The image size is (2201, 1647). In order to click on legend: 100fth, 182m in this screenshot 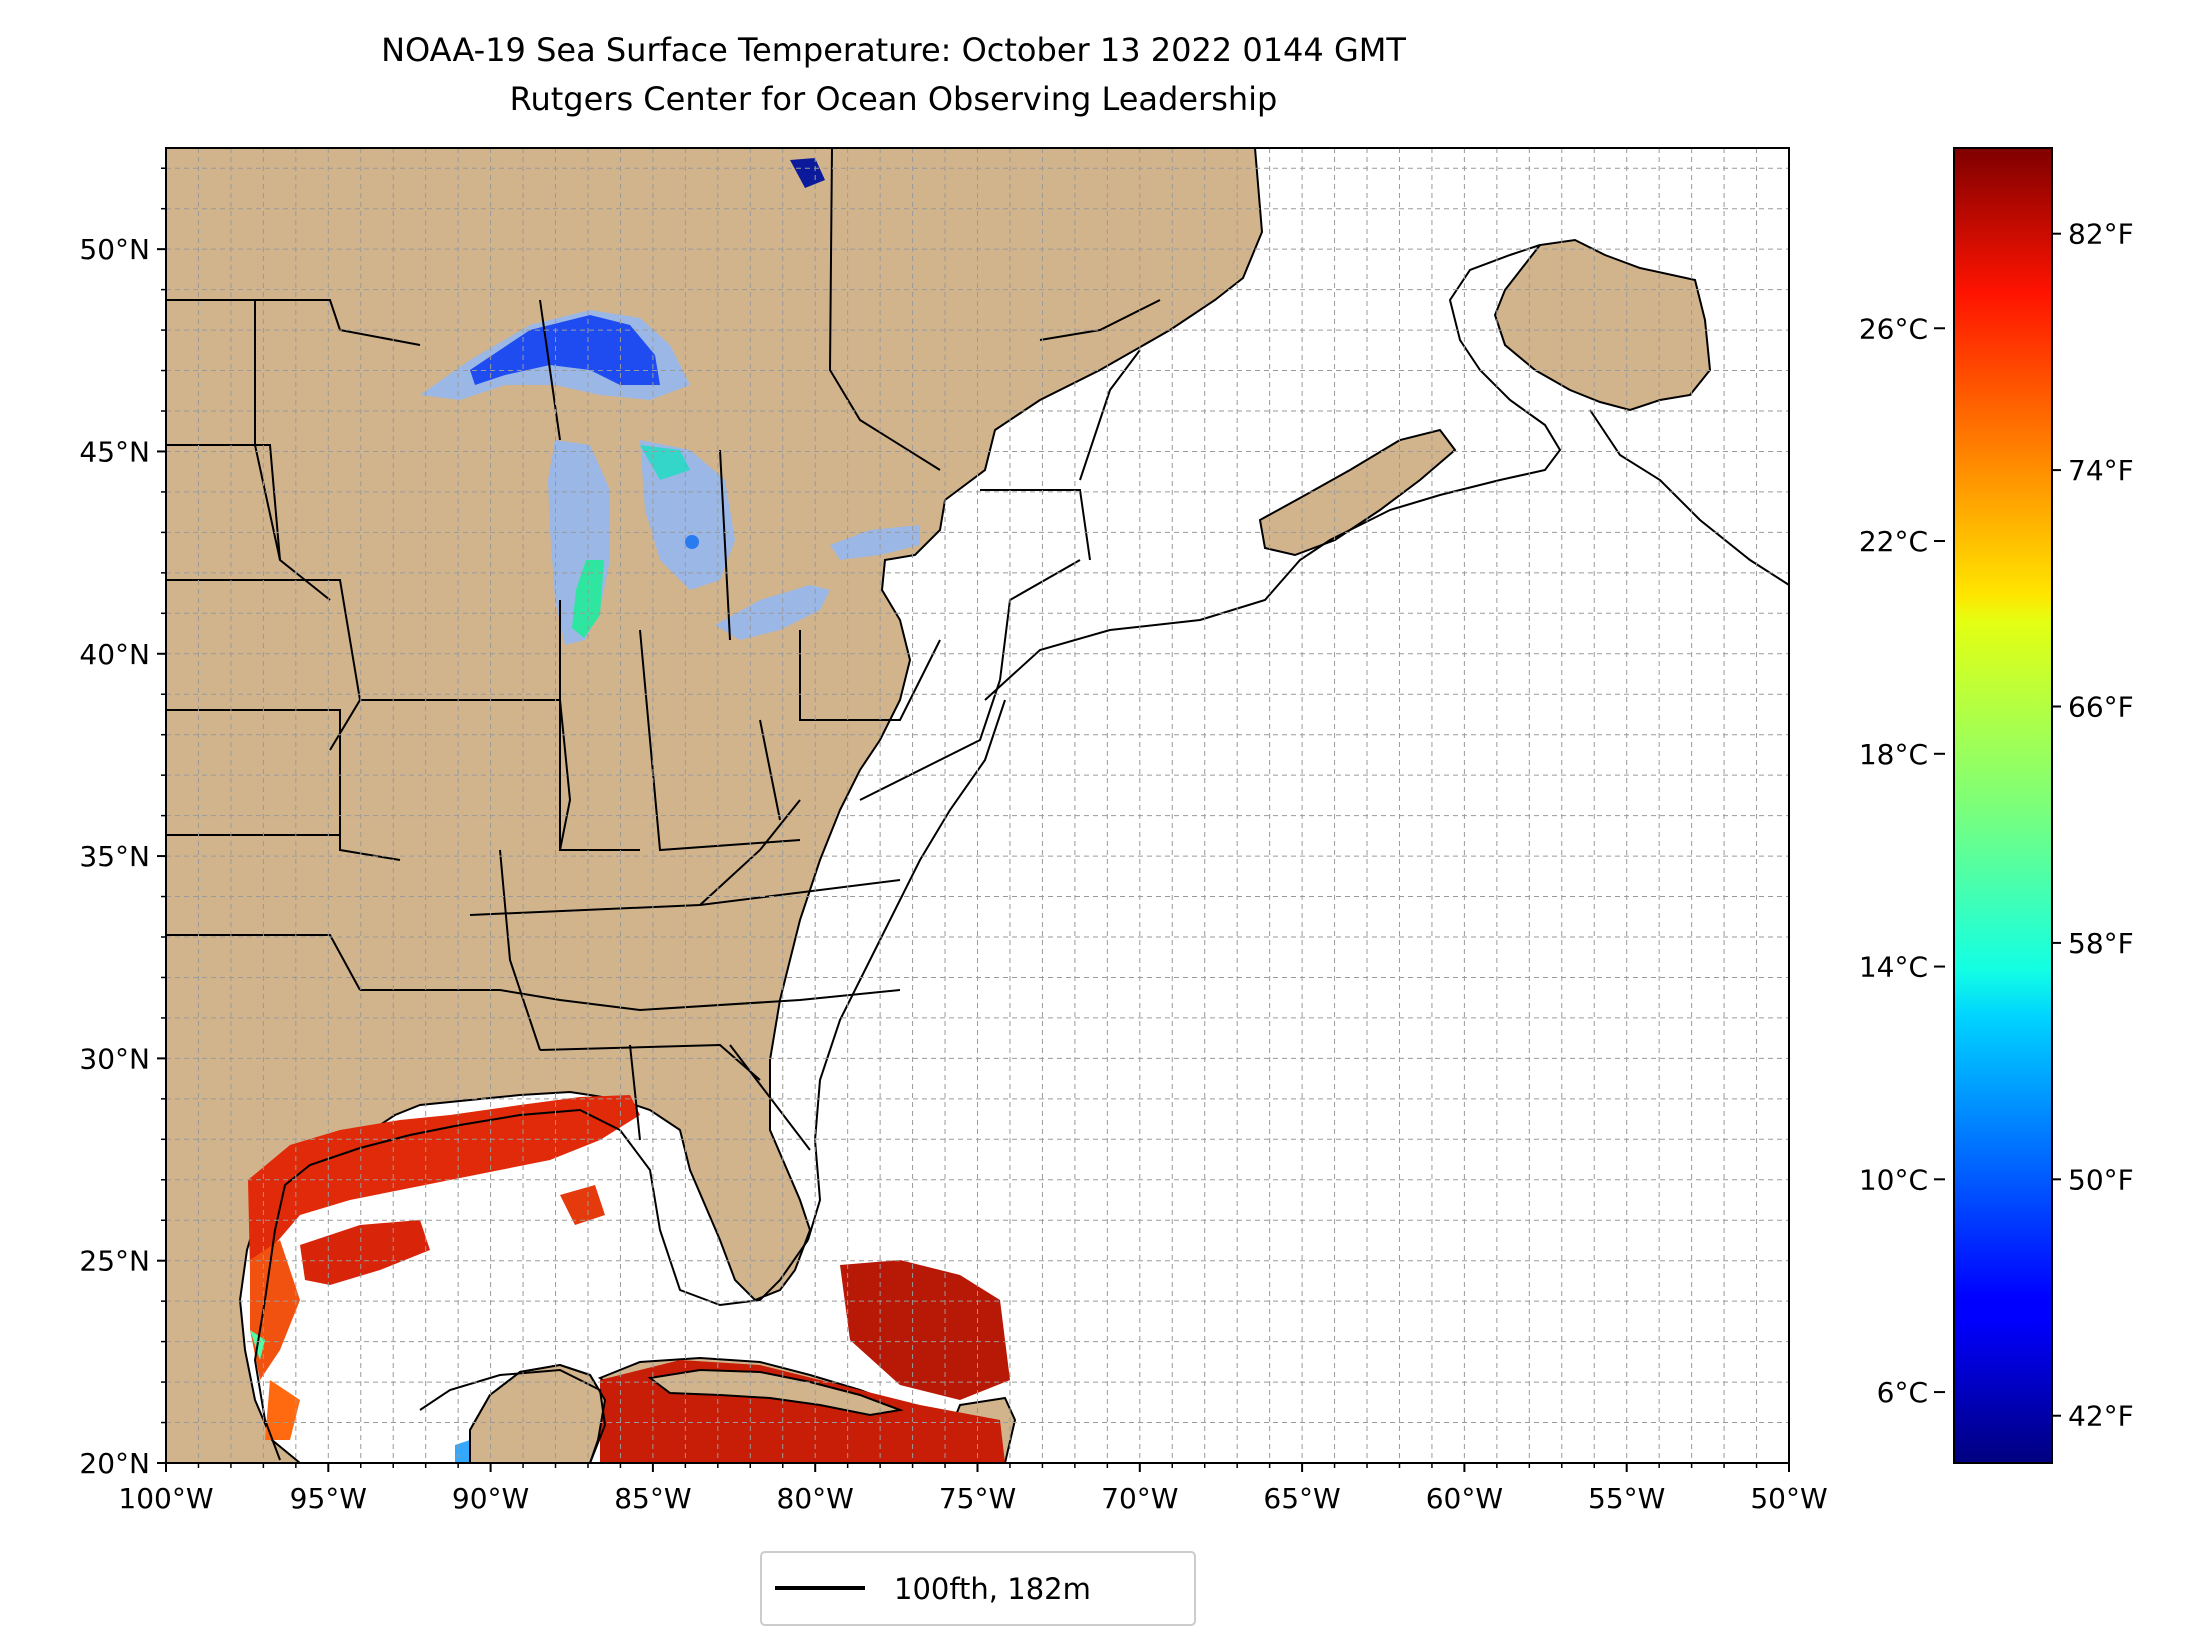, I will do `click(978, 1588)`.